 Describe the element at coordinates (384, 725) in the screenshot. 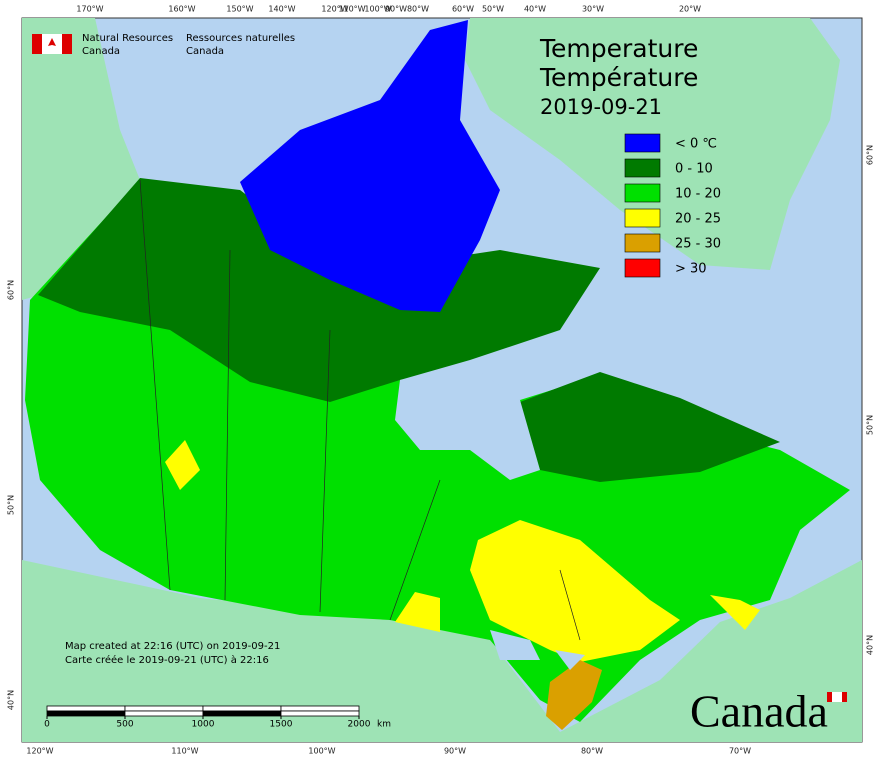

I see `scale-unit: km` at that location.